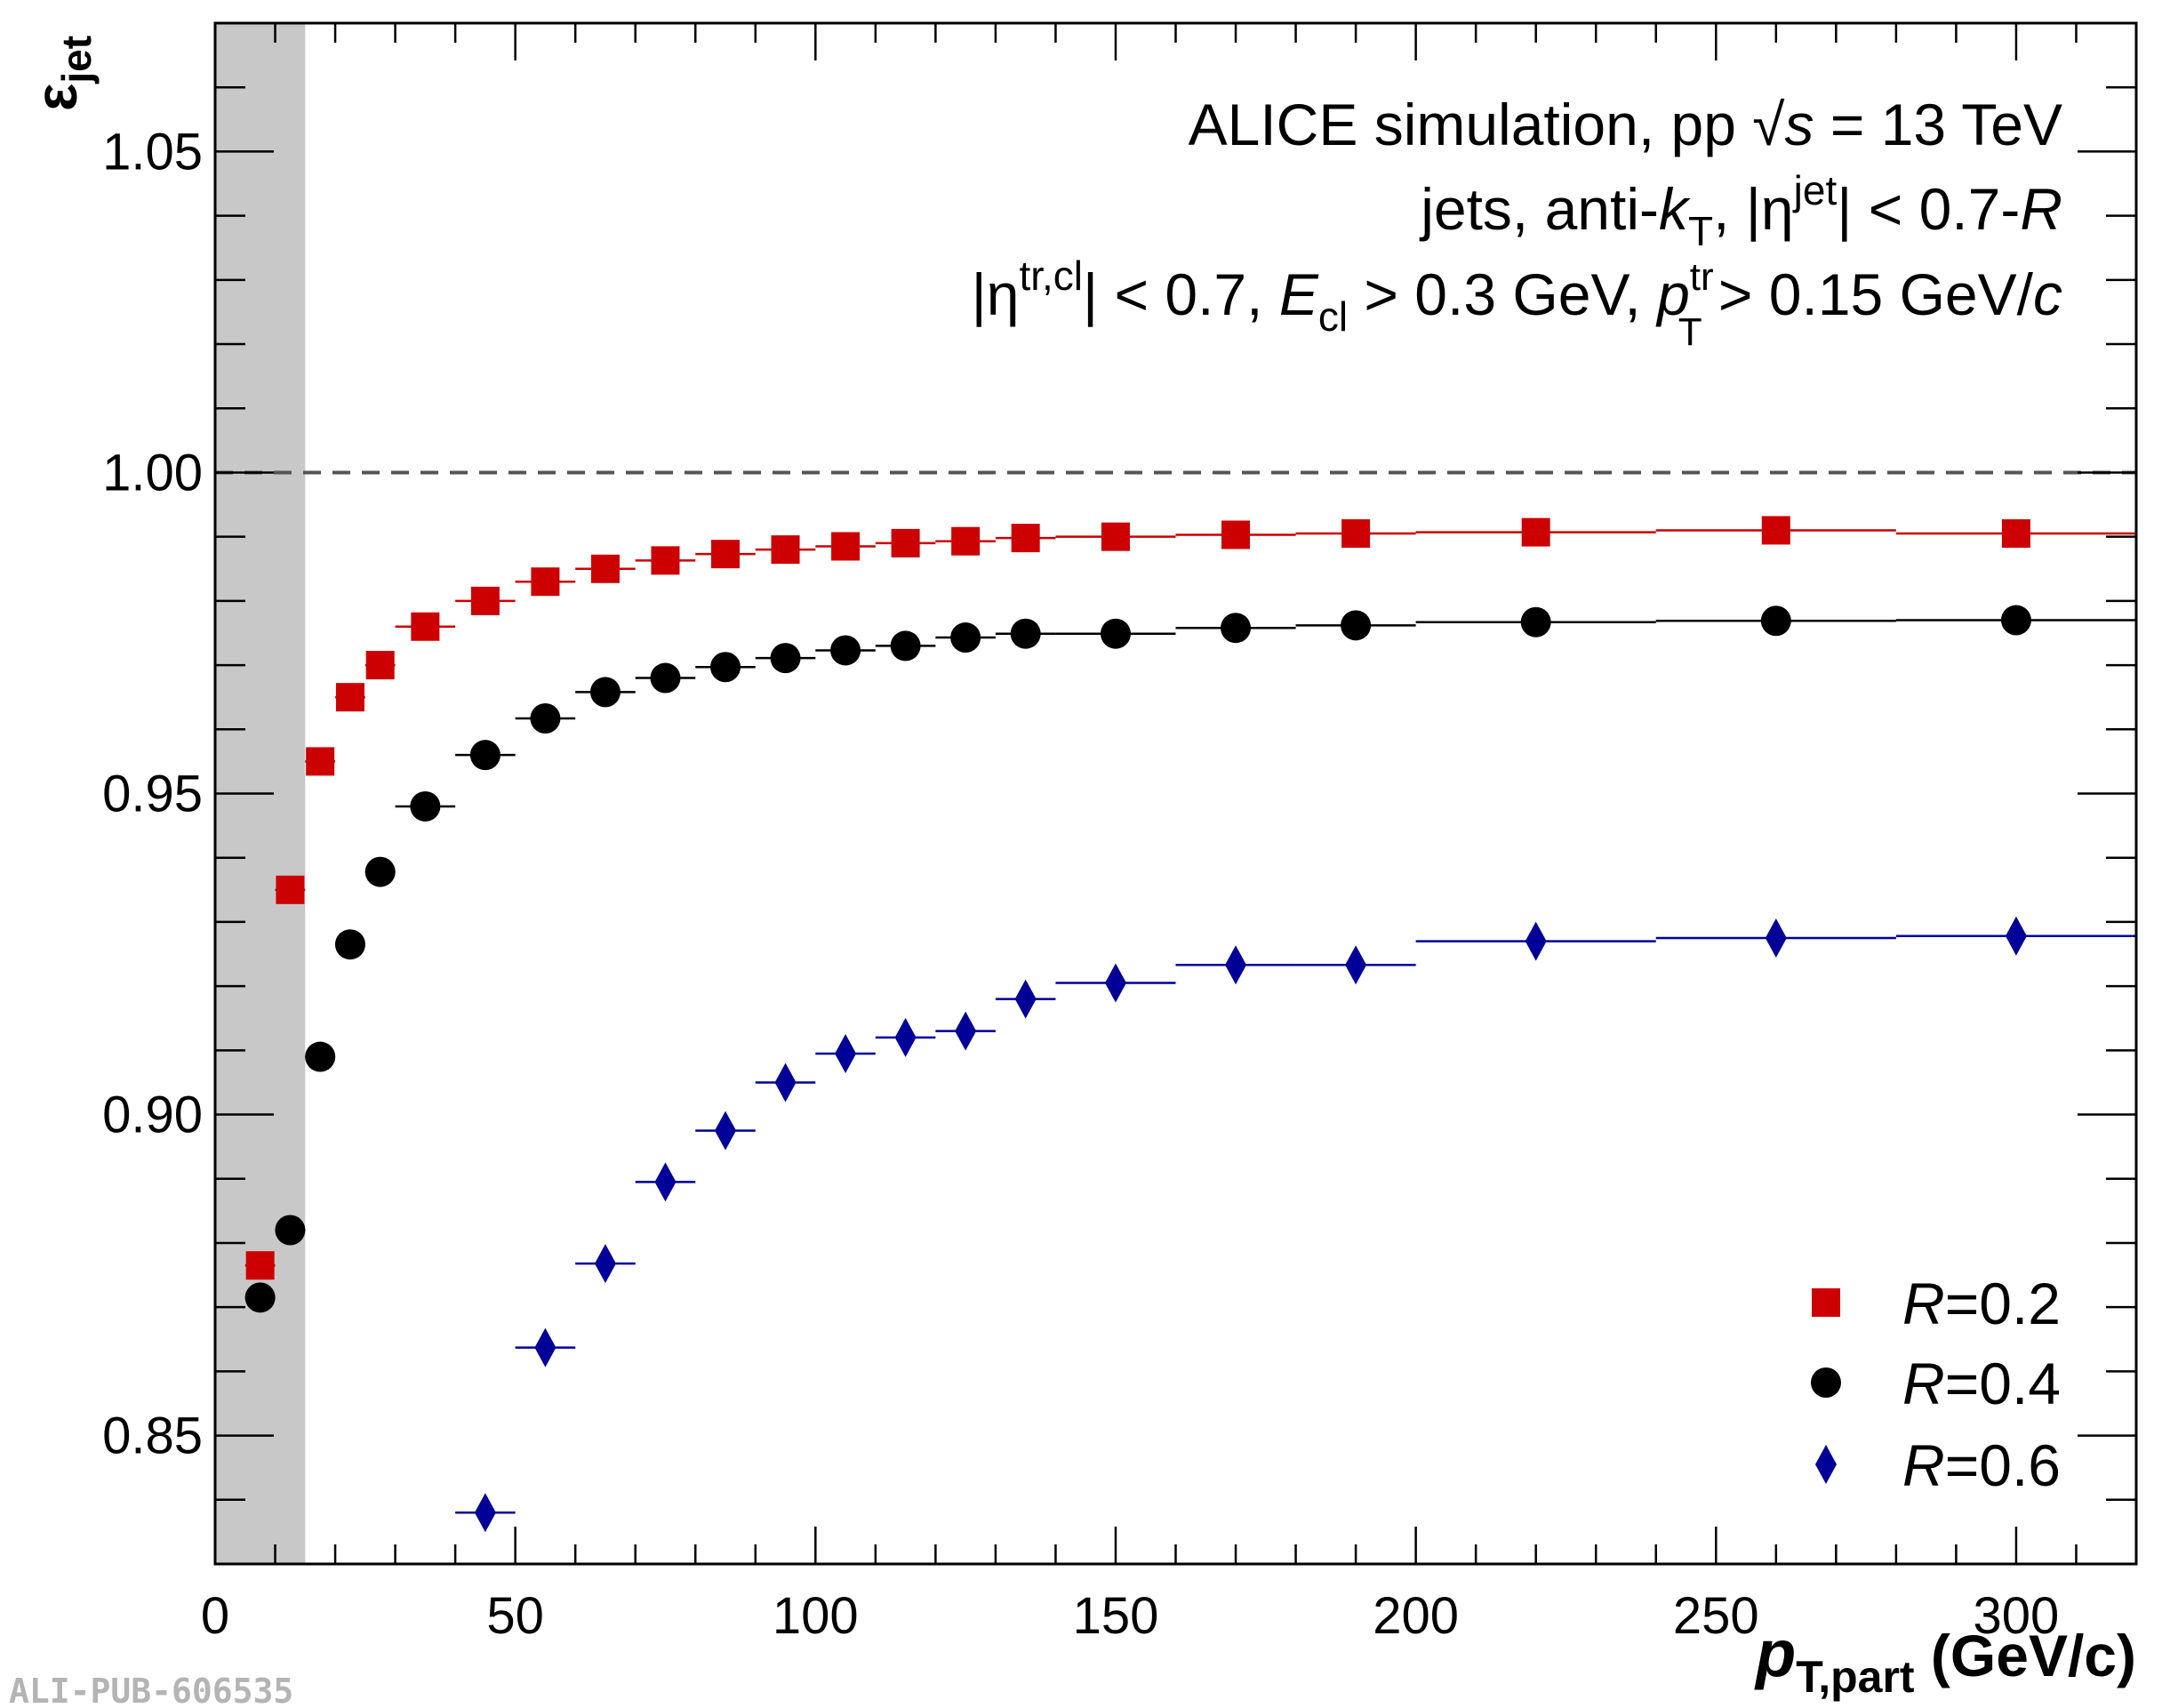 Image resolution: width=2170 pixels, height=1708 pixels. Describe the element at coordinates (152, 1115) in the screenshot. I see `y-tick-label: 0.90` at that location.